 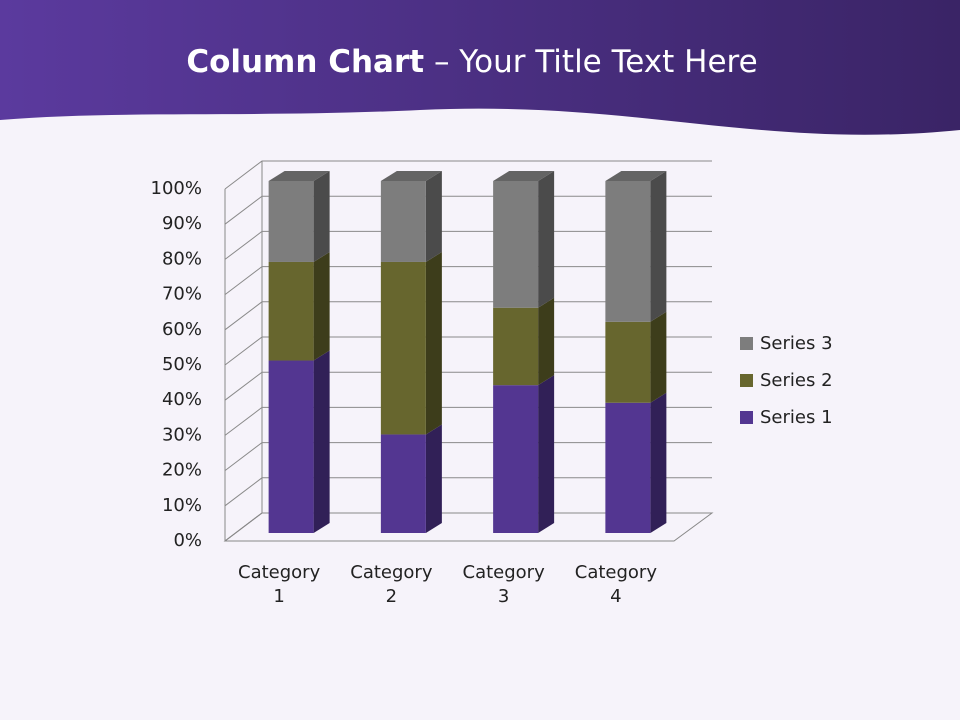 What do you see at coordinates (182, 399) in the screenshot?
I see `y-tick-label: 40%` at bounding box center [182, 399].